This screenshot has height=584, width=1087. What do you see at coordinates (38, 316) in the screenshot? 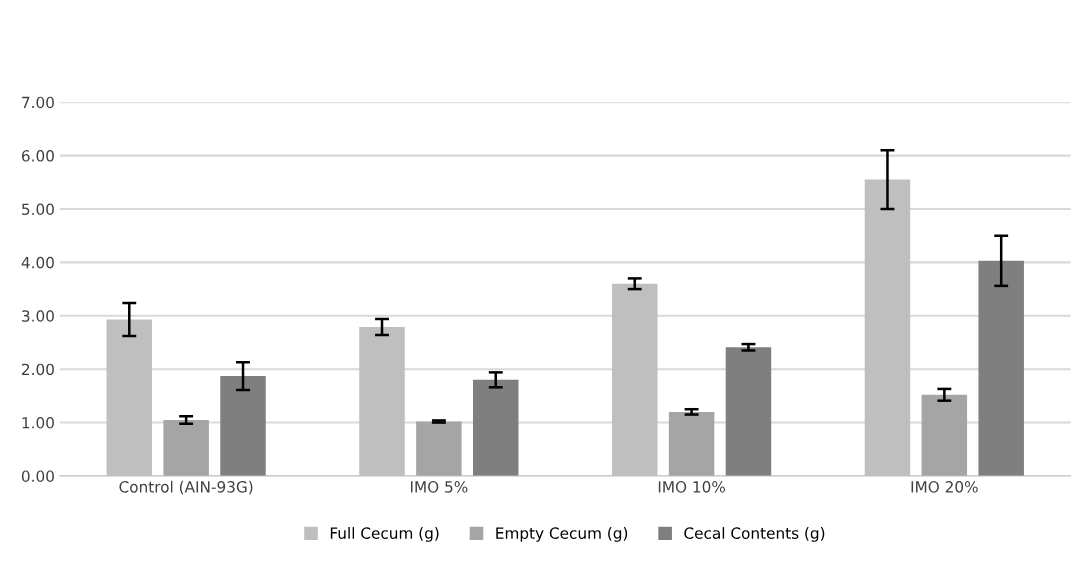
I see `y-tick-label: 3.00` at bounding box center [38, 316].